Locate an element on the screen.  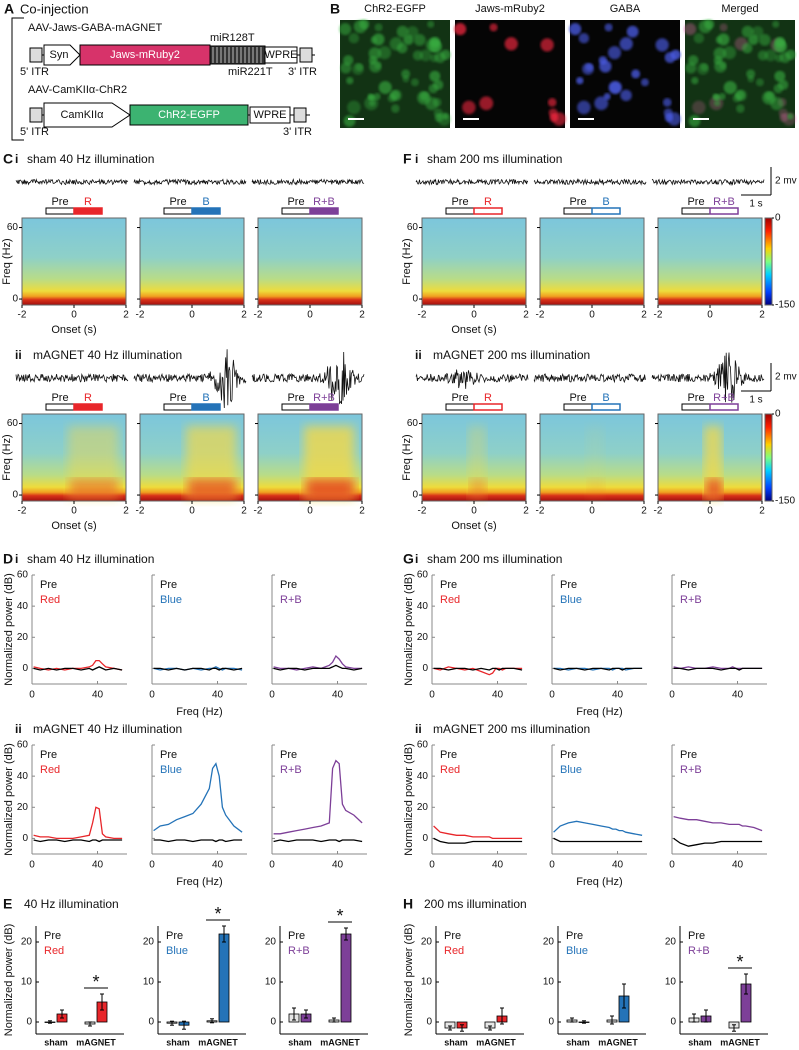
colorbar-tick-label: 0 is located at coordinates (778, 218).